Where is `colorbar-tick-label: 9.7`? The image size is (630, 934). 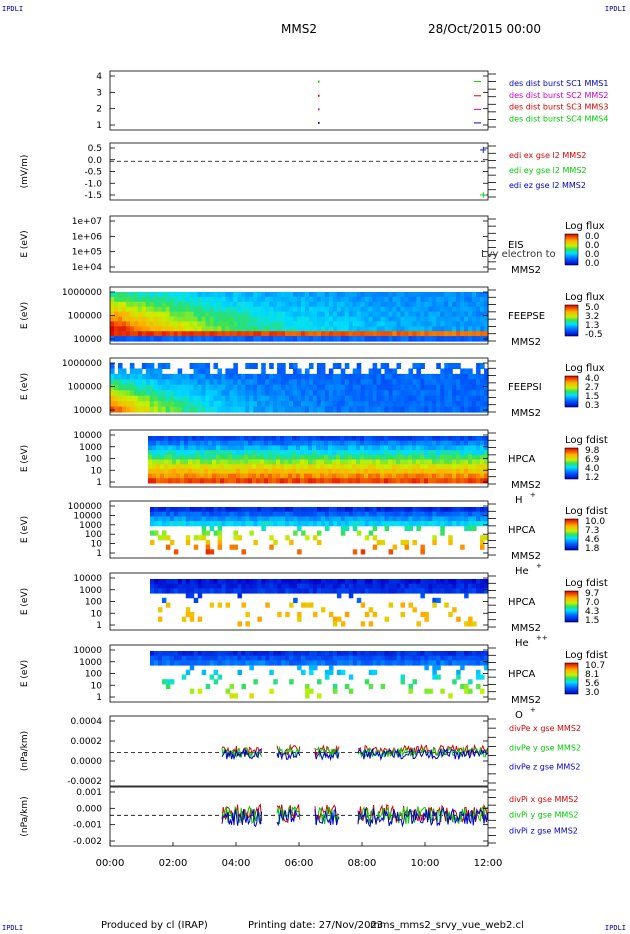 colorbar-tick-label: 9.7 is located at coordinates (592, 594).